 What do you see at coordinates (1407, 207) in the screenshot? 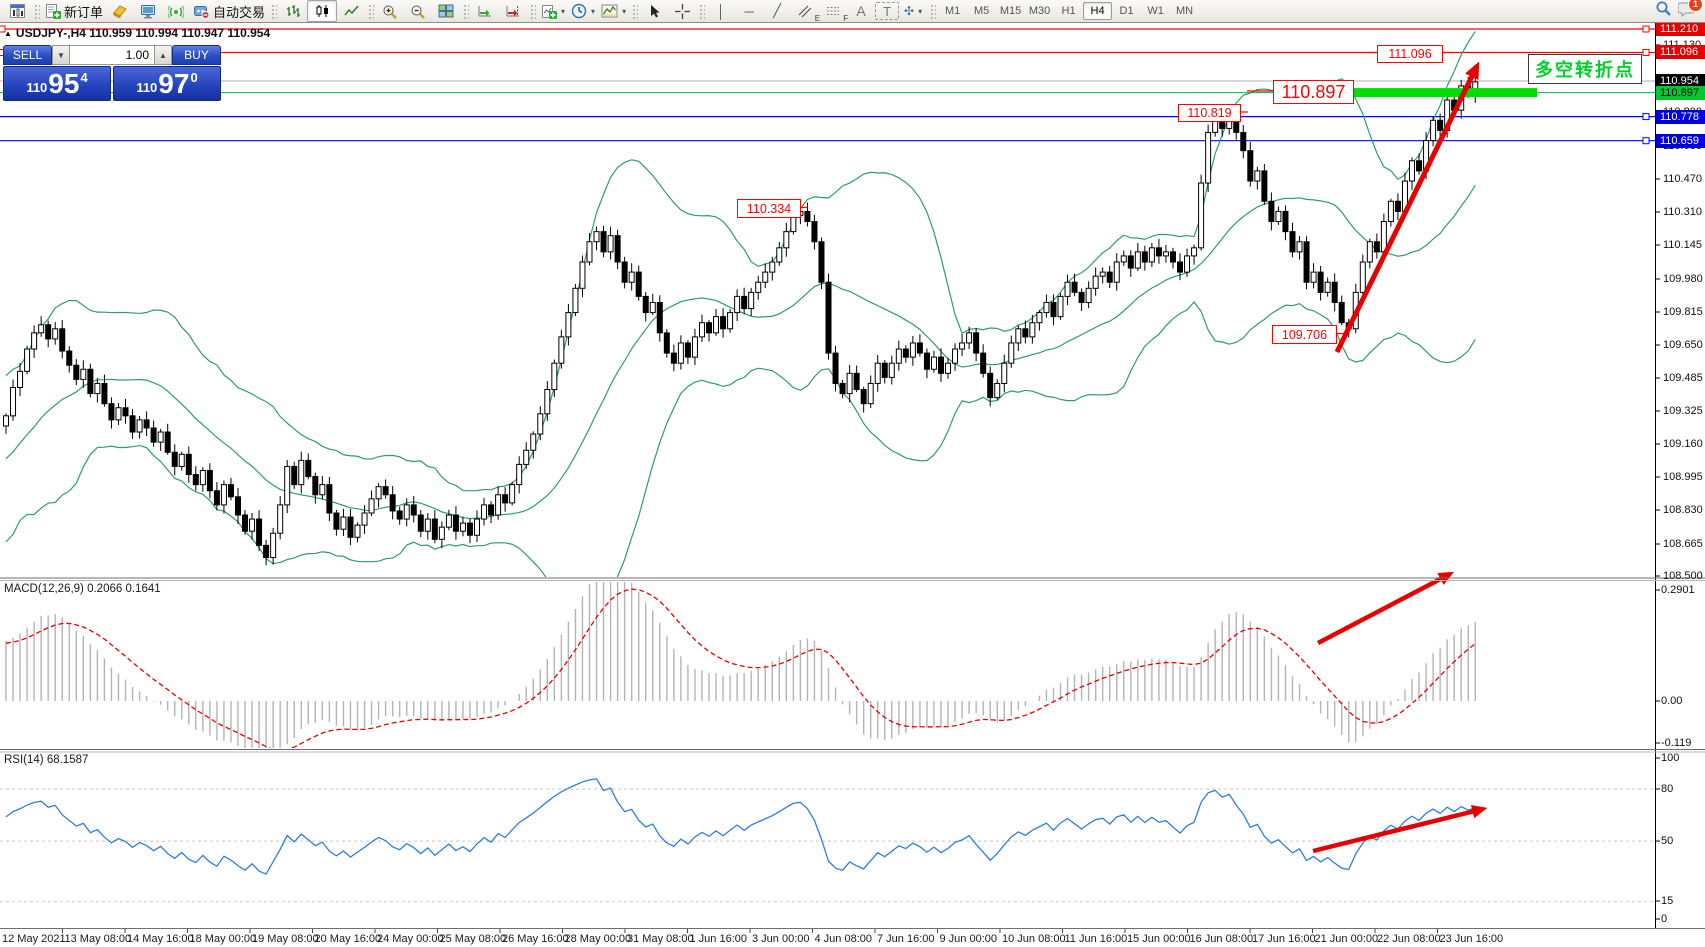
I see `trend-arrow-main` at bounding box center [1407, 207].